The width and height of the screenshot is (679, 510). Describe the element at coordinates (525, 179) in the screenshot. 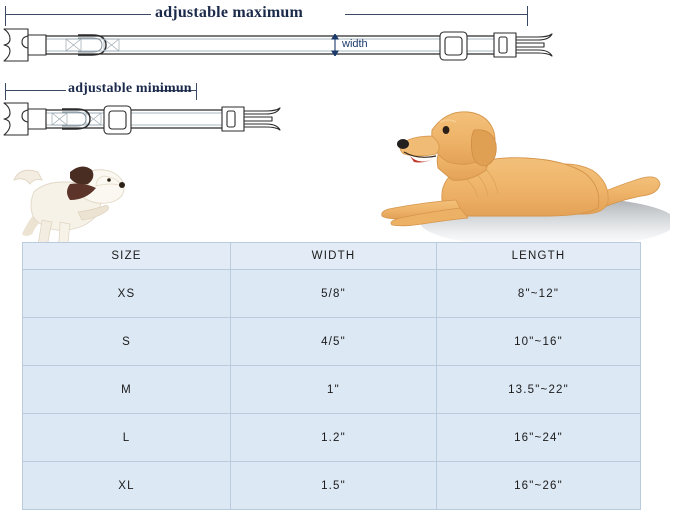

I see `golden-retriever-illustration` at that location.